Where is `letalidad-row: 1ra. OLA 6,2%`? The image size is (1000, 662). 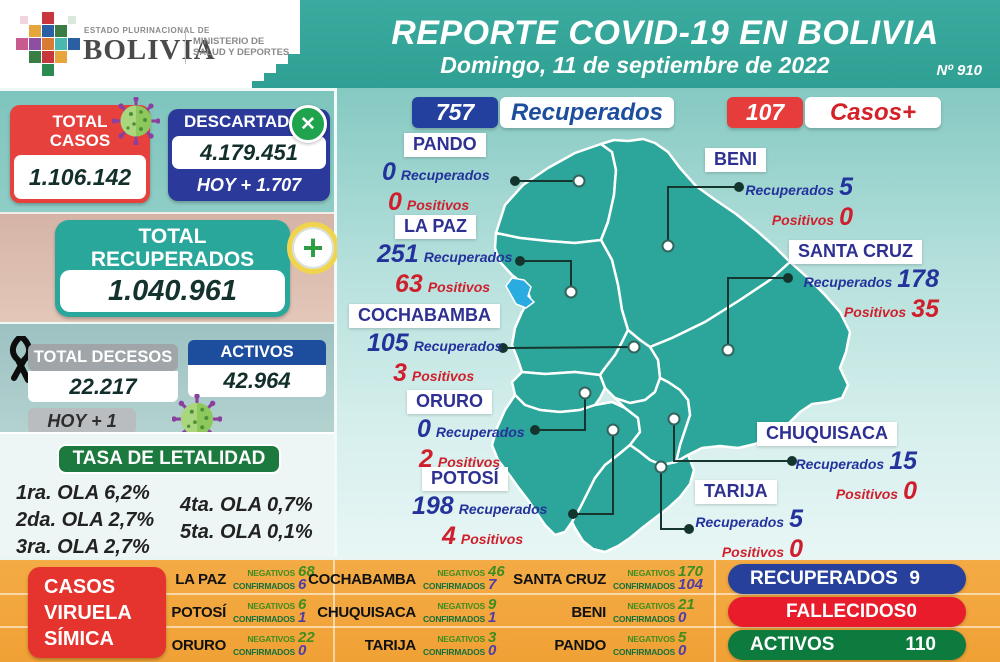
letalidad-row: 1ra. OLA 6,2% is located at coordinates (83, 493).